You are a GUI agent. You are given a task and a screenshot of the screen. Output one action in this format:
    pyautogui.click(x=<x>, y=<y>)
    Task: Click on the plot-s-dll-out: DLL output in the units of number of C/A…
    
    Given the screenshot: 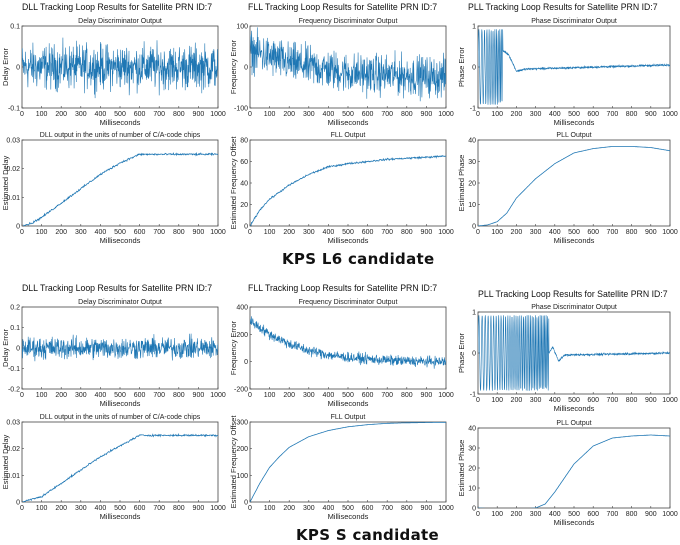 What is the action you would take?
    pyautogui.click(x=113, y=467)
    